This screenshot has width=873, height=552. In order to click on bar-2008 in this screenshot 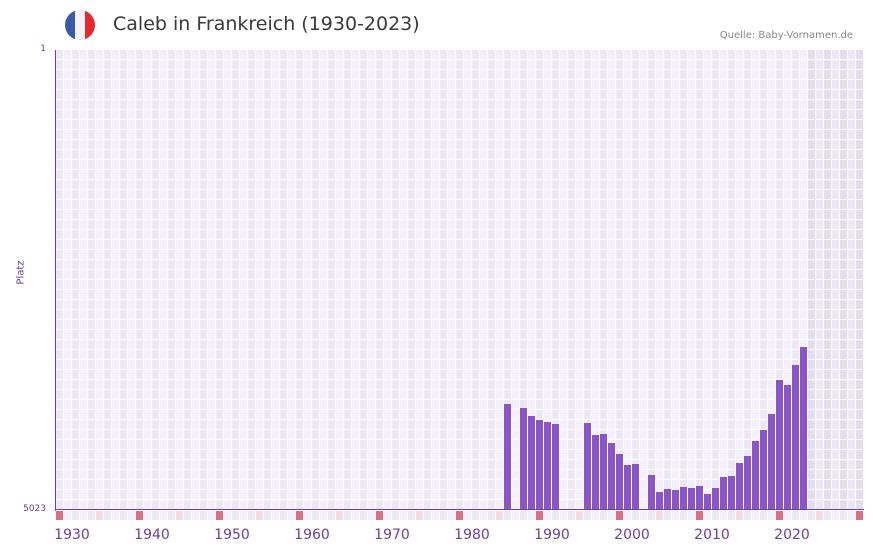, I will do `click(683, 498)`.